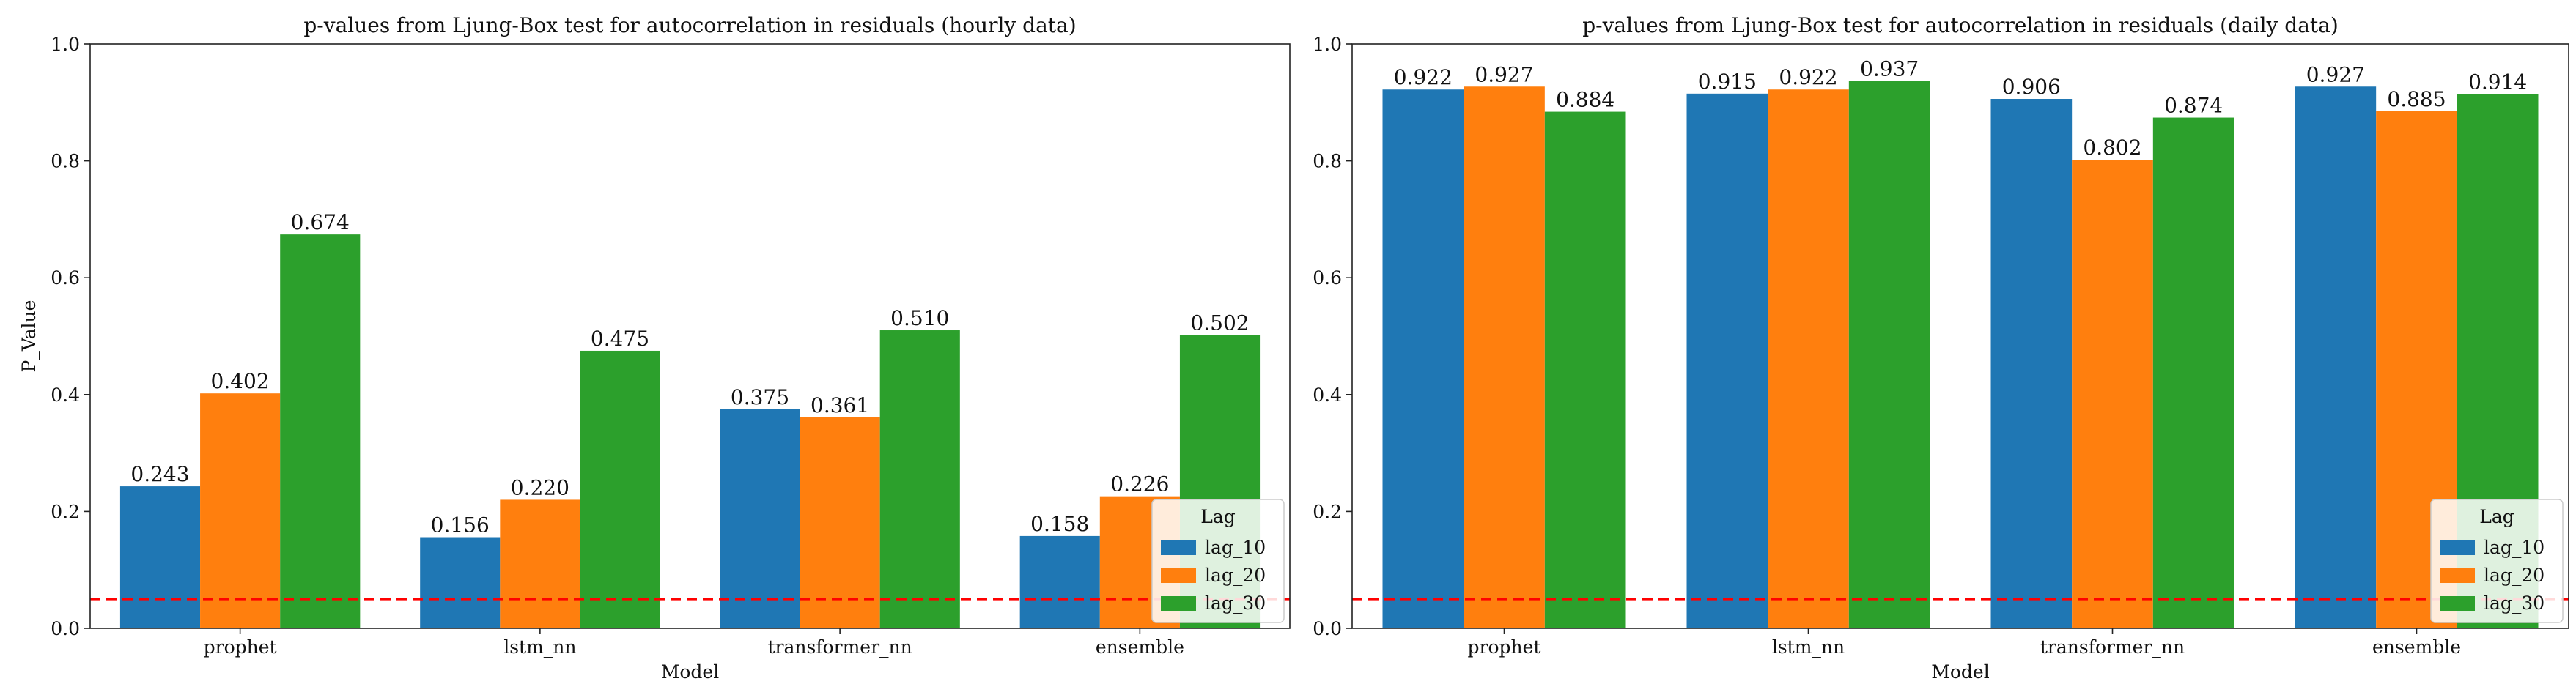 This screenshot has height=684, width=2576. What do you see at coordinates (760, 397) in the screenshot?
I see `bar-value-label: 0.375` at bounding box center [760, 397].